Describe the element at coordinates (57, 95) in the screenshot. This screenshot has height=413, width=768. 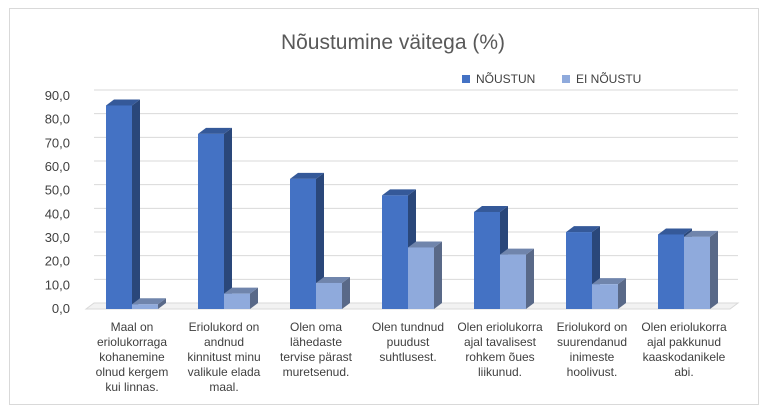
I see `y-tick-label: 90,0` at that location.